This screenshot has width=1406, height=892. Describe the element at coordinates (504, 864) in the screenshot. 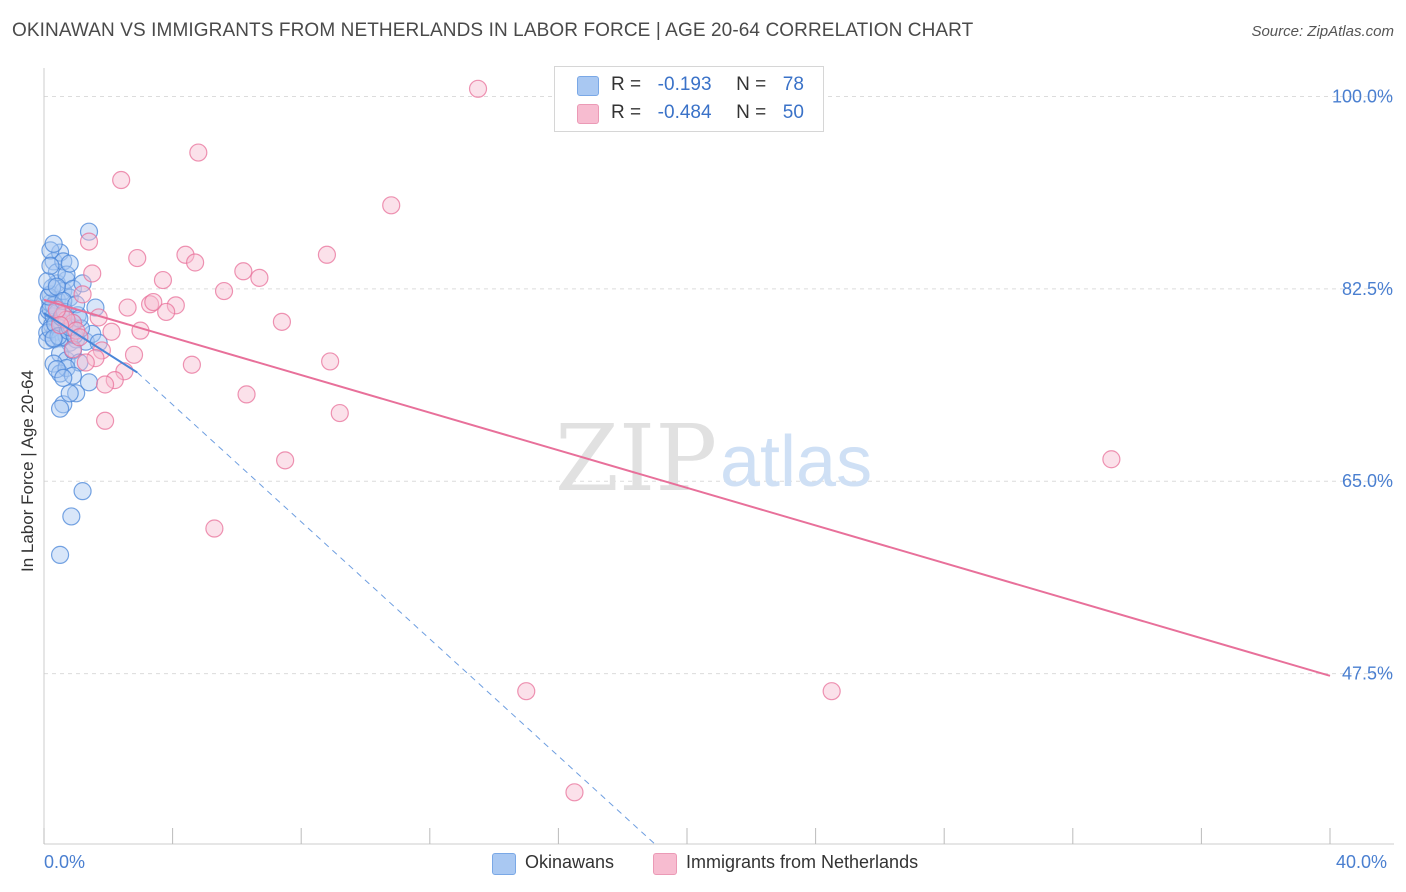

I see `bottom-legend-swatch-blue` at that location.